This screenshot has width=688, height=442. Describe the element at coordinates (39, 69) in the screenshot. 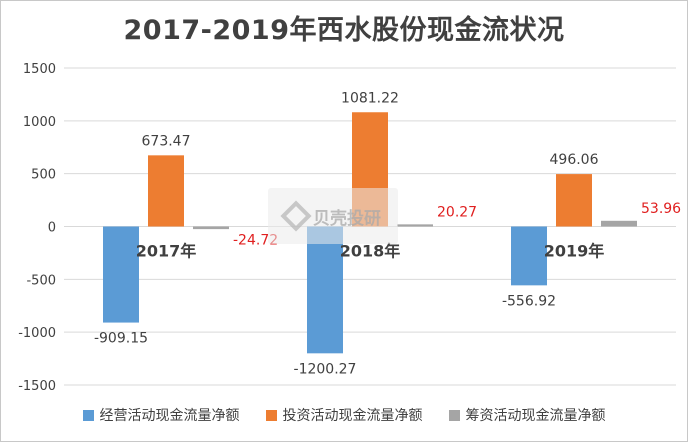

I see `y-tick-label: 1500` at that location.